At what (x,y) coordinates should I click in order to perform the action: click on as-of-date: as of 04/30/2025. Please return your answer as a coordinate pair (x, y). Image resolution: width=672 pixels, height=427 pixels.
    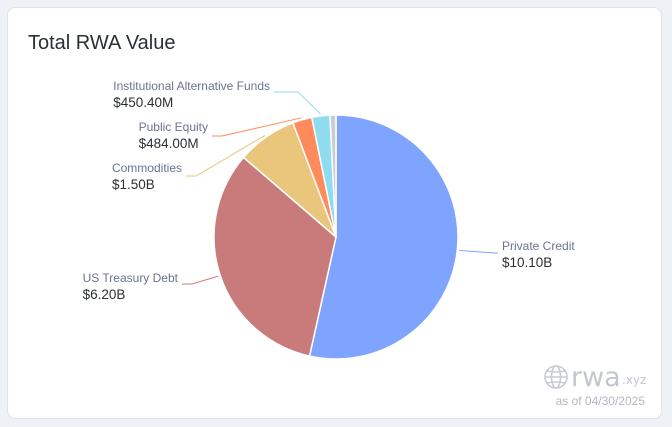
    Looking at the image, I should click on (601, 401).